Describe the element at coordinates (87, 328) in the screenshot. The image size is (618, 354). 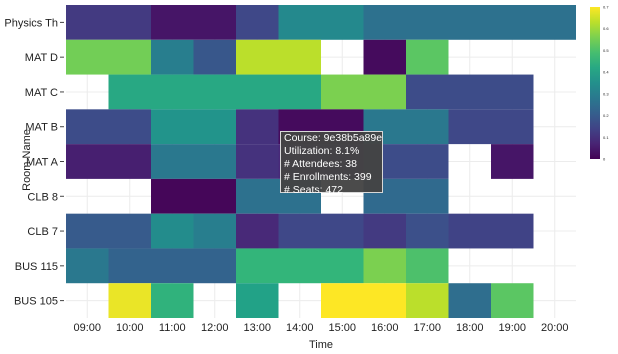
I see `x-tick-label: 09:00` at that location.